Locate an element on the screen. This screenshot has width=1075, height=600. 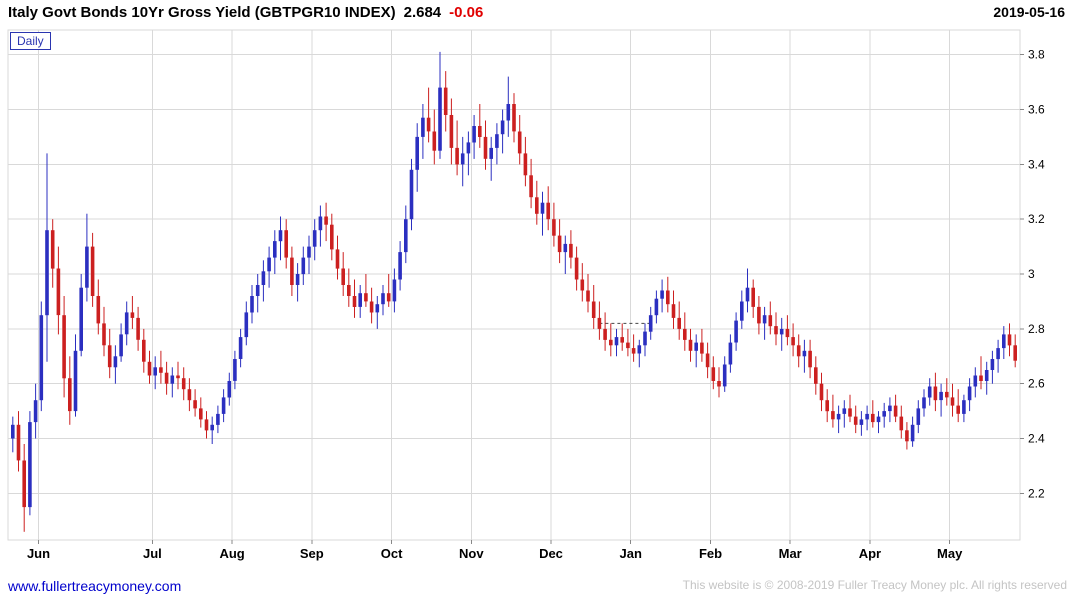
chart-date: 2019-05-16 is located at coordinates (1029, 12).